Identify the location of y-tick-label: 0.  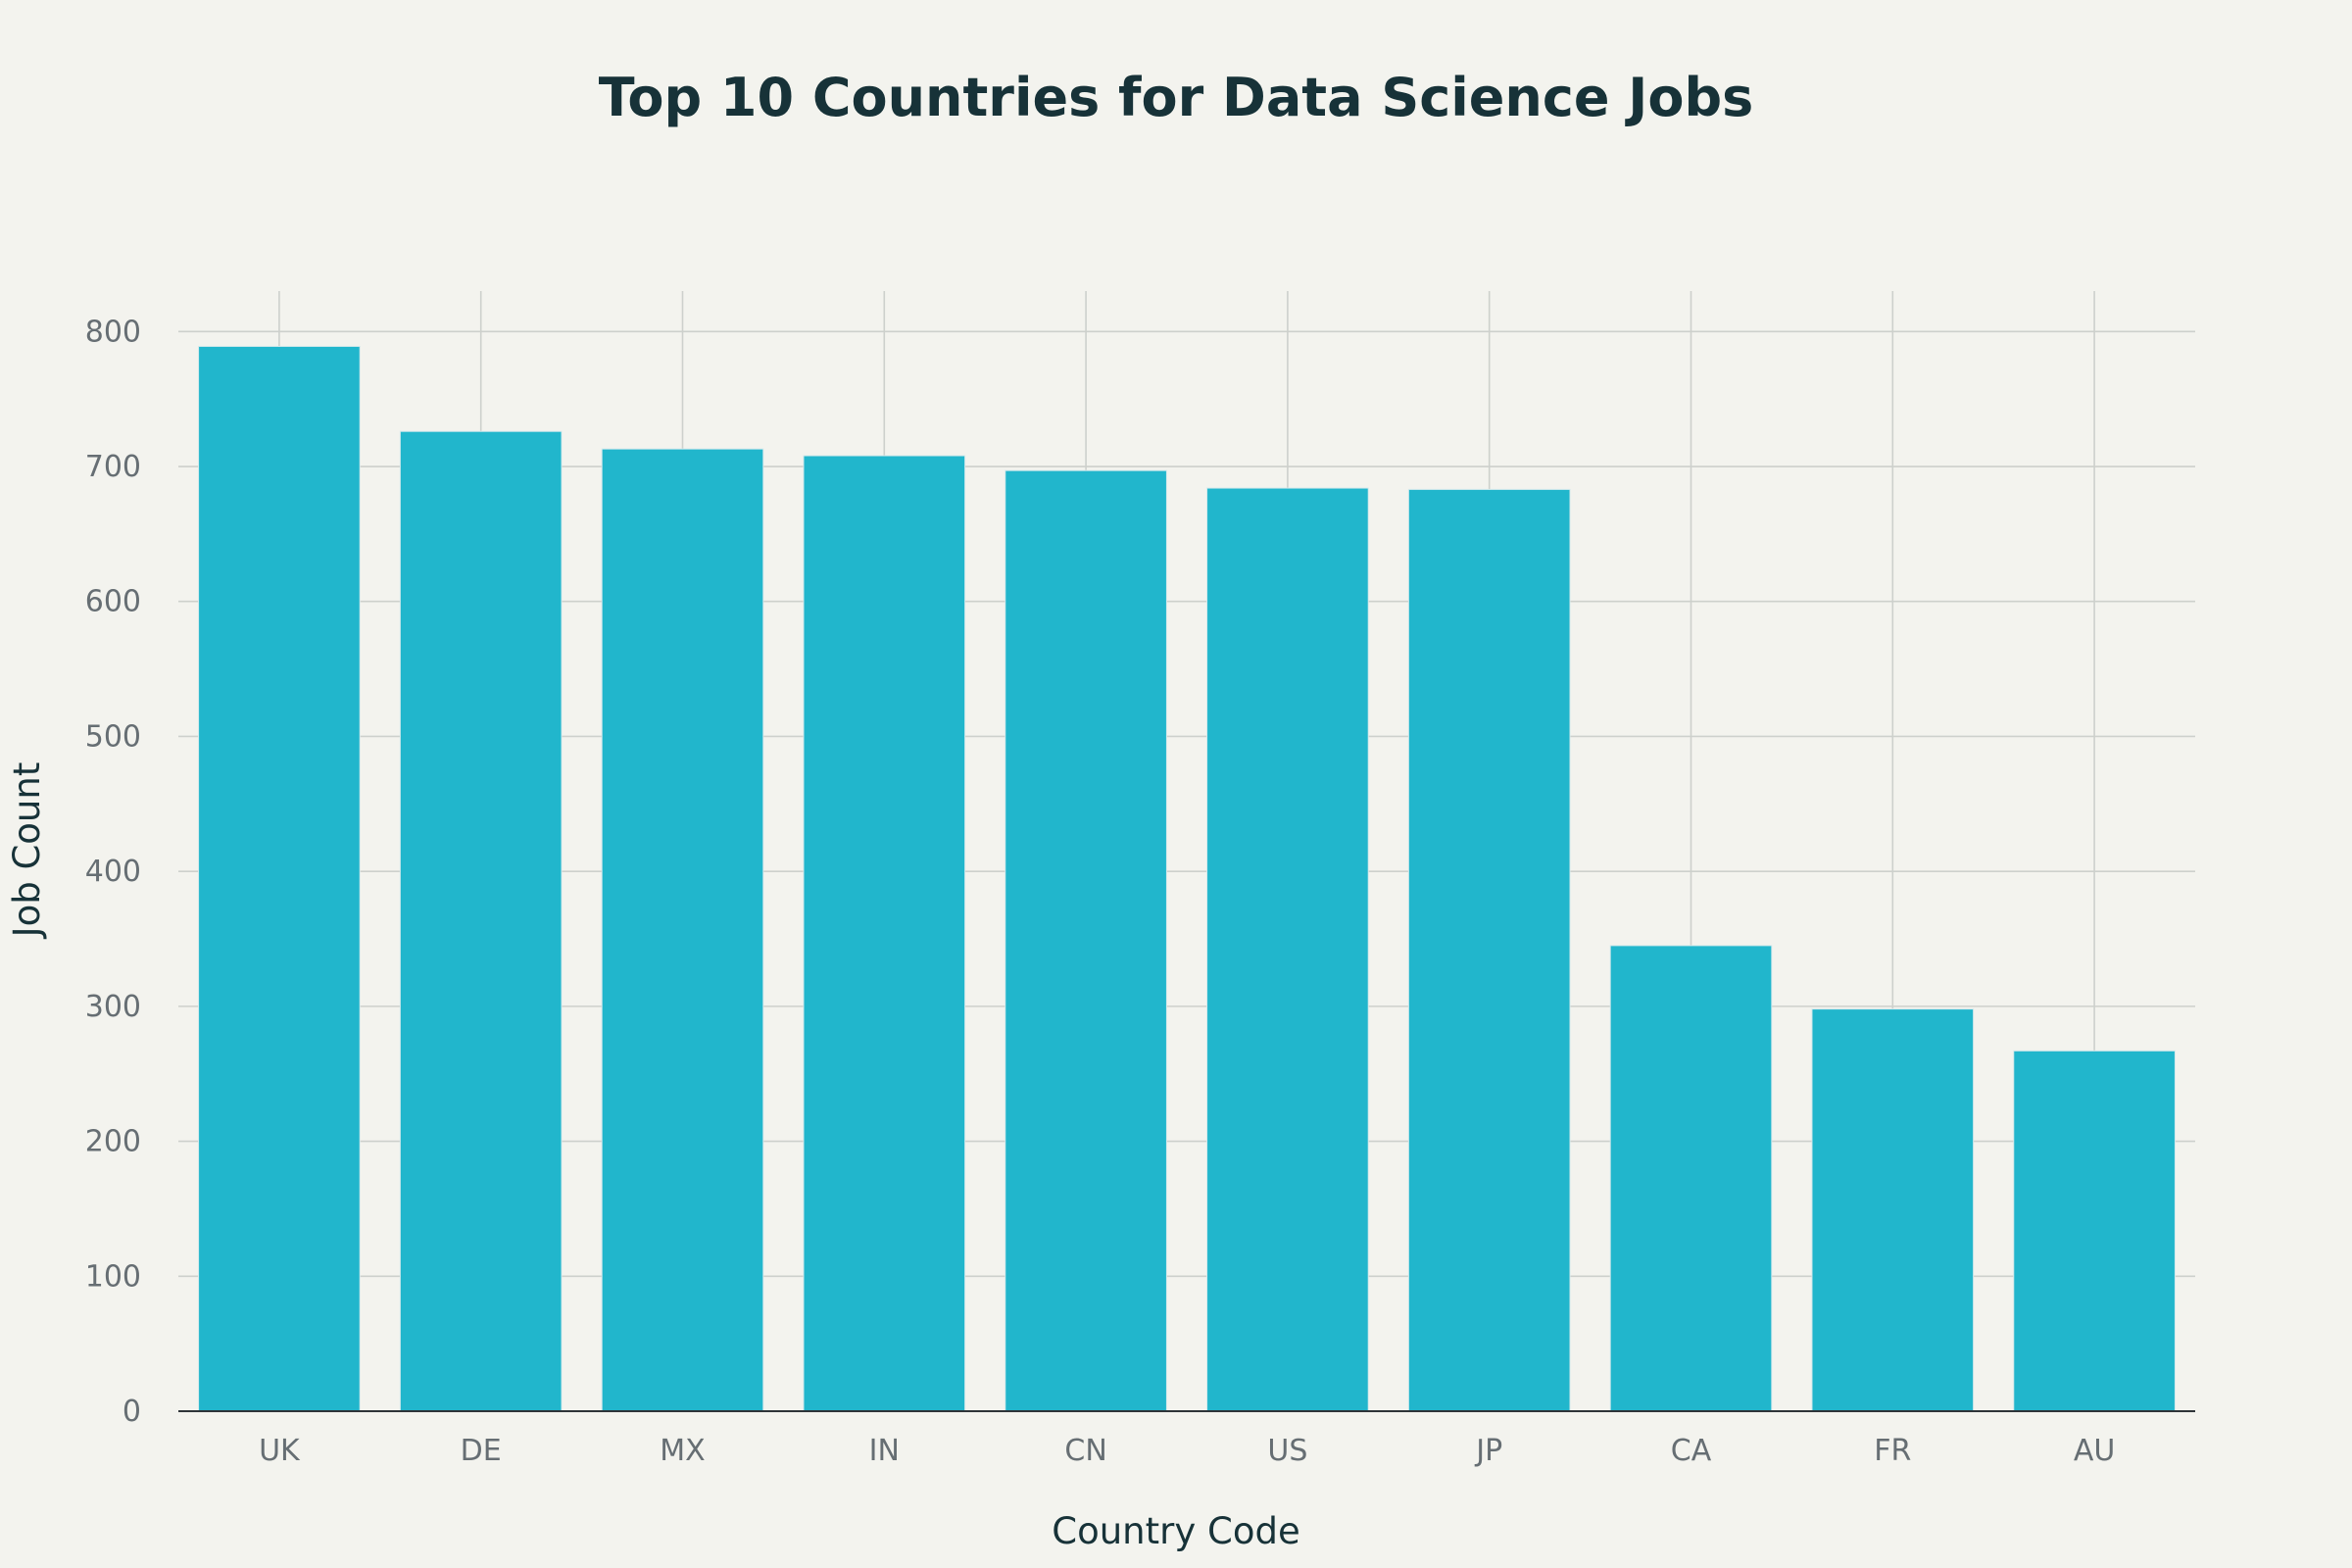
(131, 1412).